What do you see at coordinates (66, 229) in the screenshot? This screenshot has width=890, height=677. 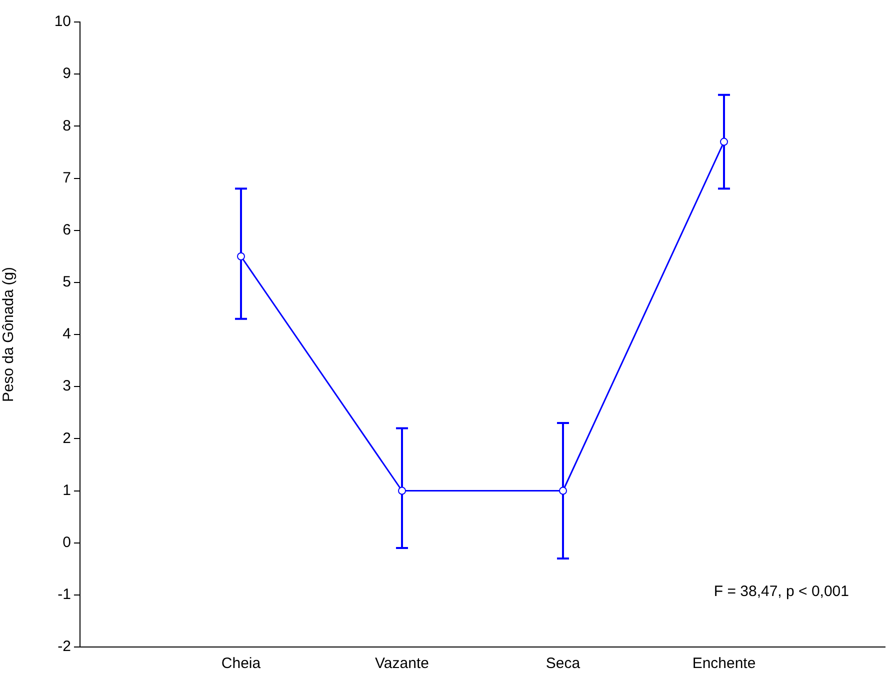 I see `y-tick-label: 6` at bounding box center [66, 229].